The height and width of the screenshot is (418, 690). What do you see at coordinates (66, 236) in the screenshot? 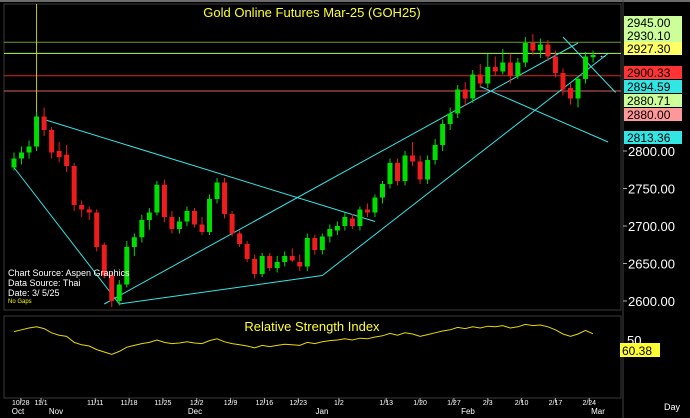
I see `channel-desc-lower-a` at bounding box center [66, 236].